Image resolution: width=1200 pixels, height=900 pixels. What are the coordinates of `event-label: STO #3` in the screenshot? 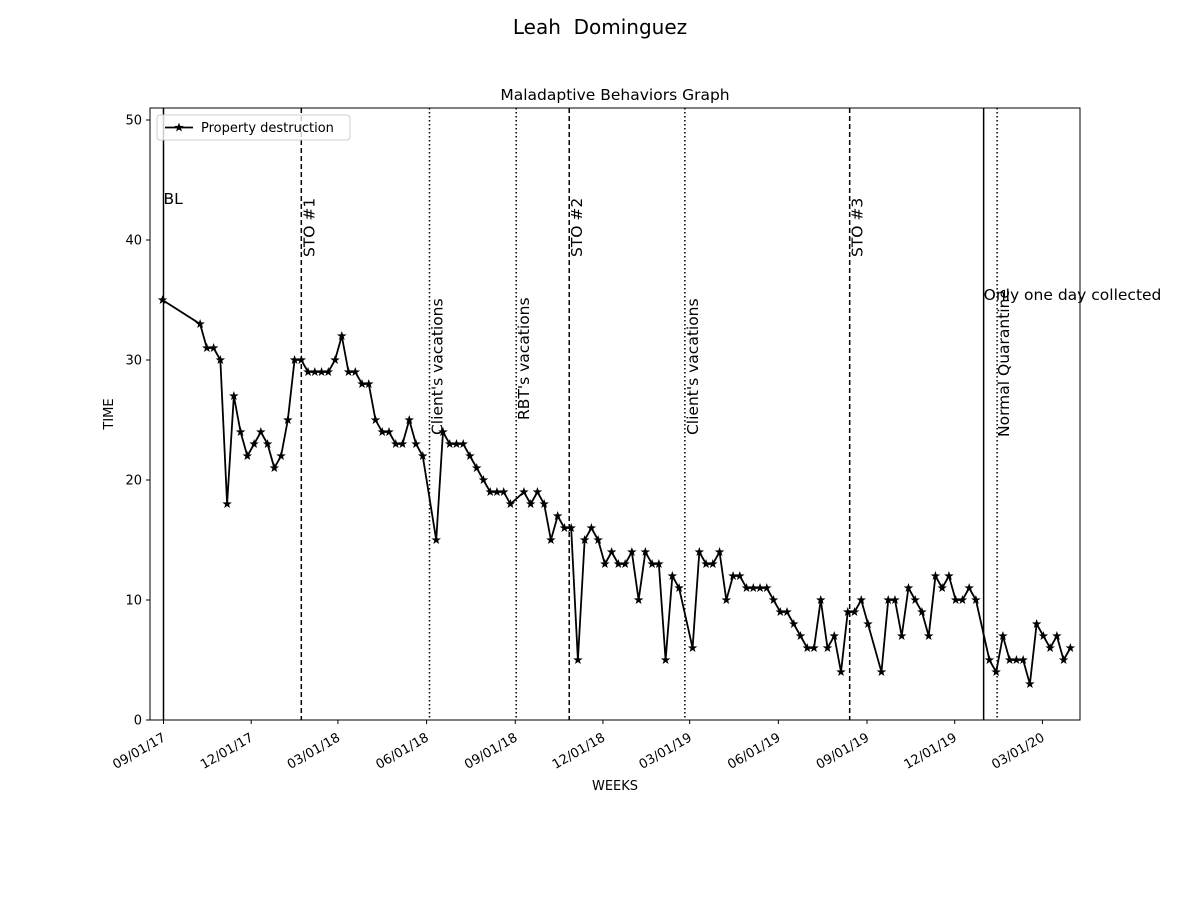 It's located at (858, 227).